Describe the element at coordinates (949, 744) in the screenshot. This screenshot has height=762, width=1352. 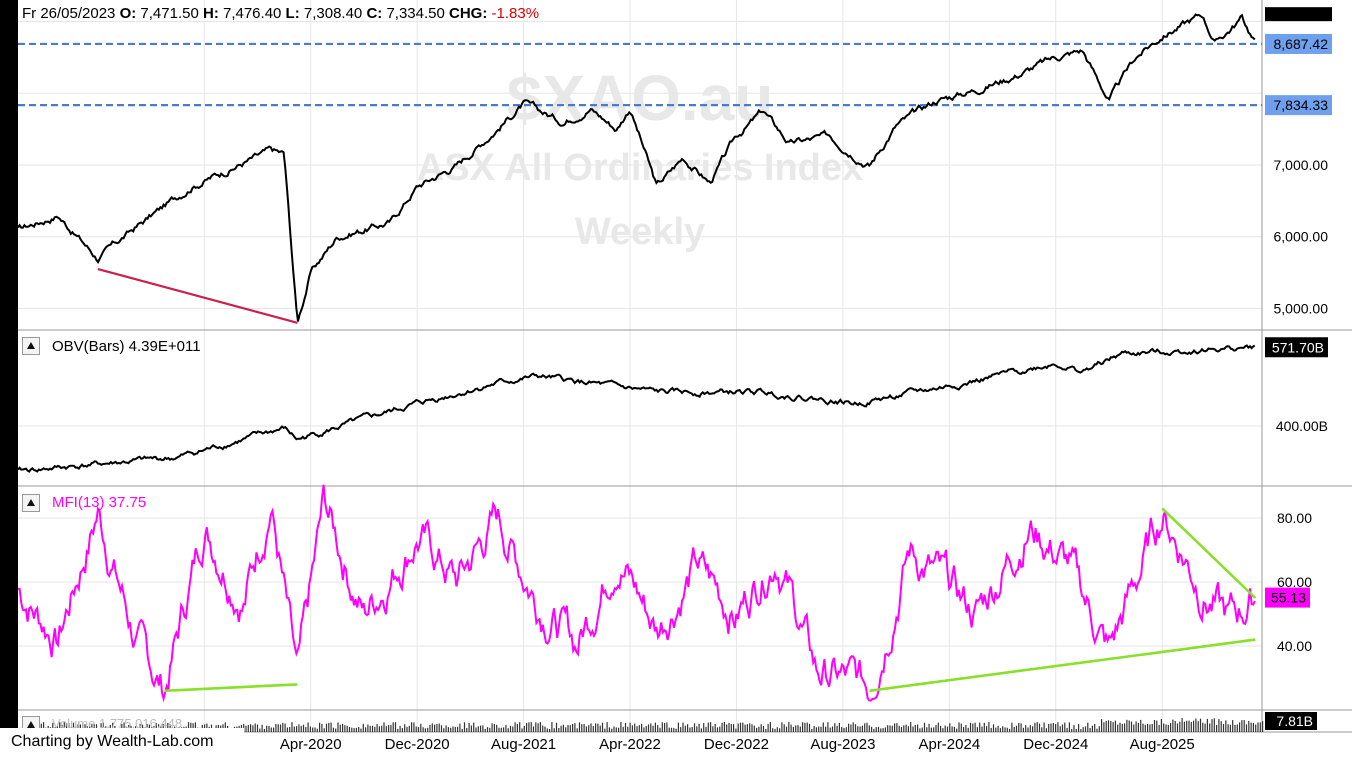
I see `x-tick-label: Apr-2024` at that location.